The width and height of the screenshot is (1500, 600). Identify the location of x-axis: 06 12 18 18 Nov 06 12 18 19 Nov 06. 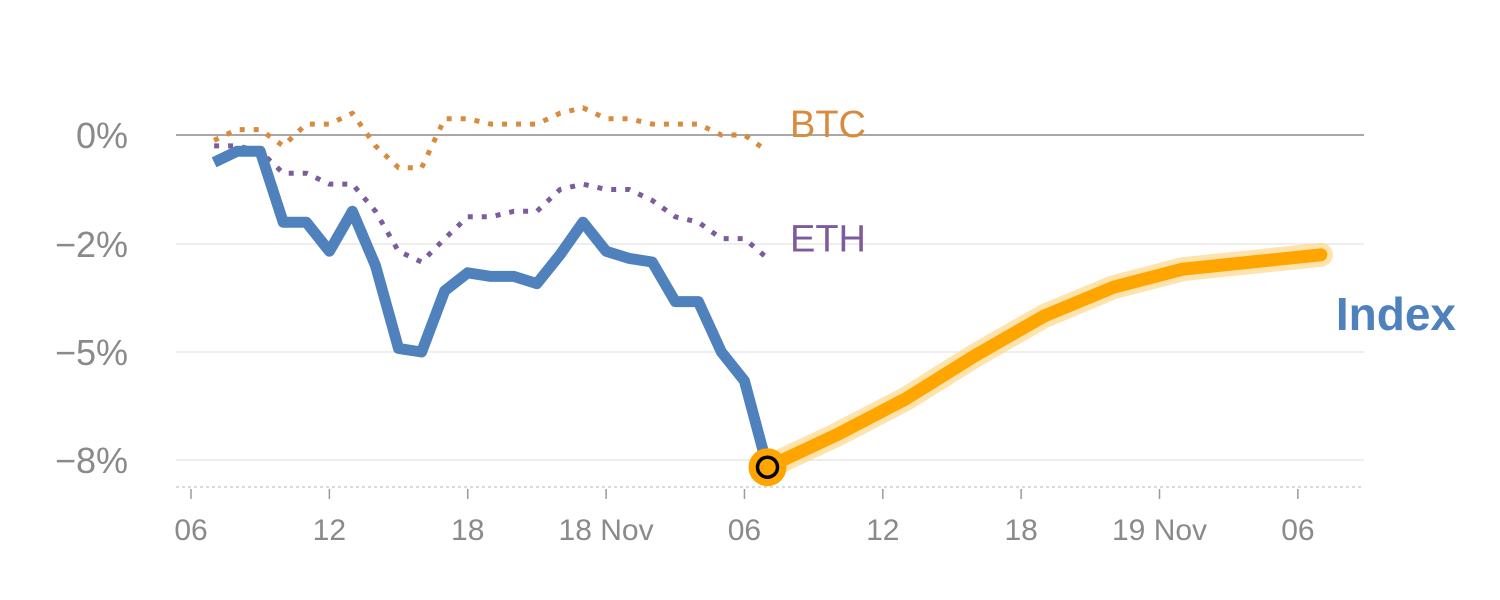
(769, 516).